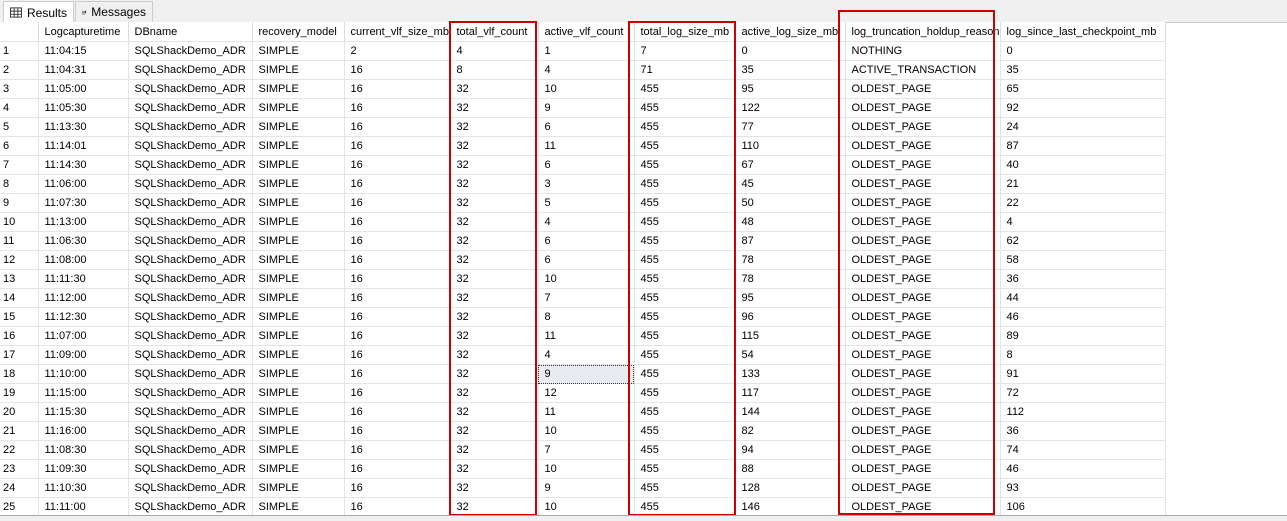  Describe the element at coordinates (83, 51) in the screenshot. I see `cell: 11:04:15` at that location.